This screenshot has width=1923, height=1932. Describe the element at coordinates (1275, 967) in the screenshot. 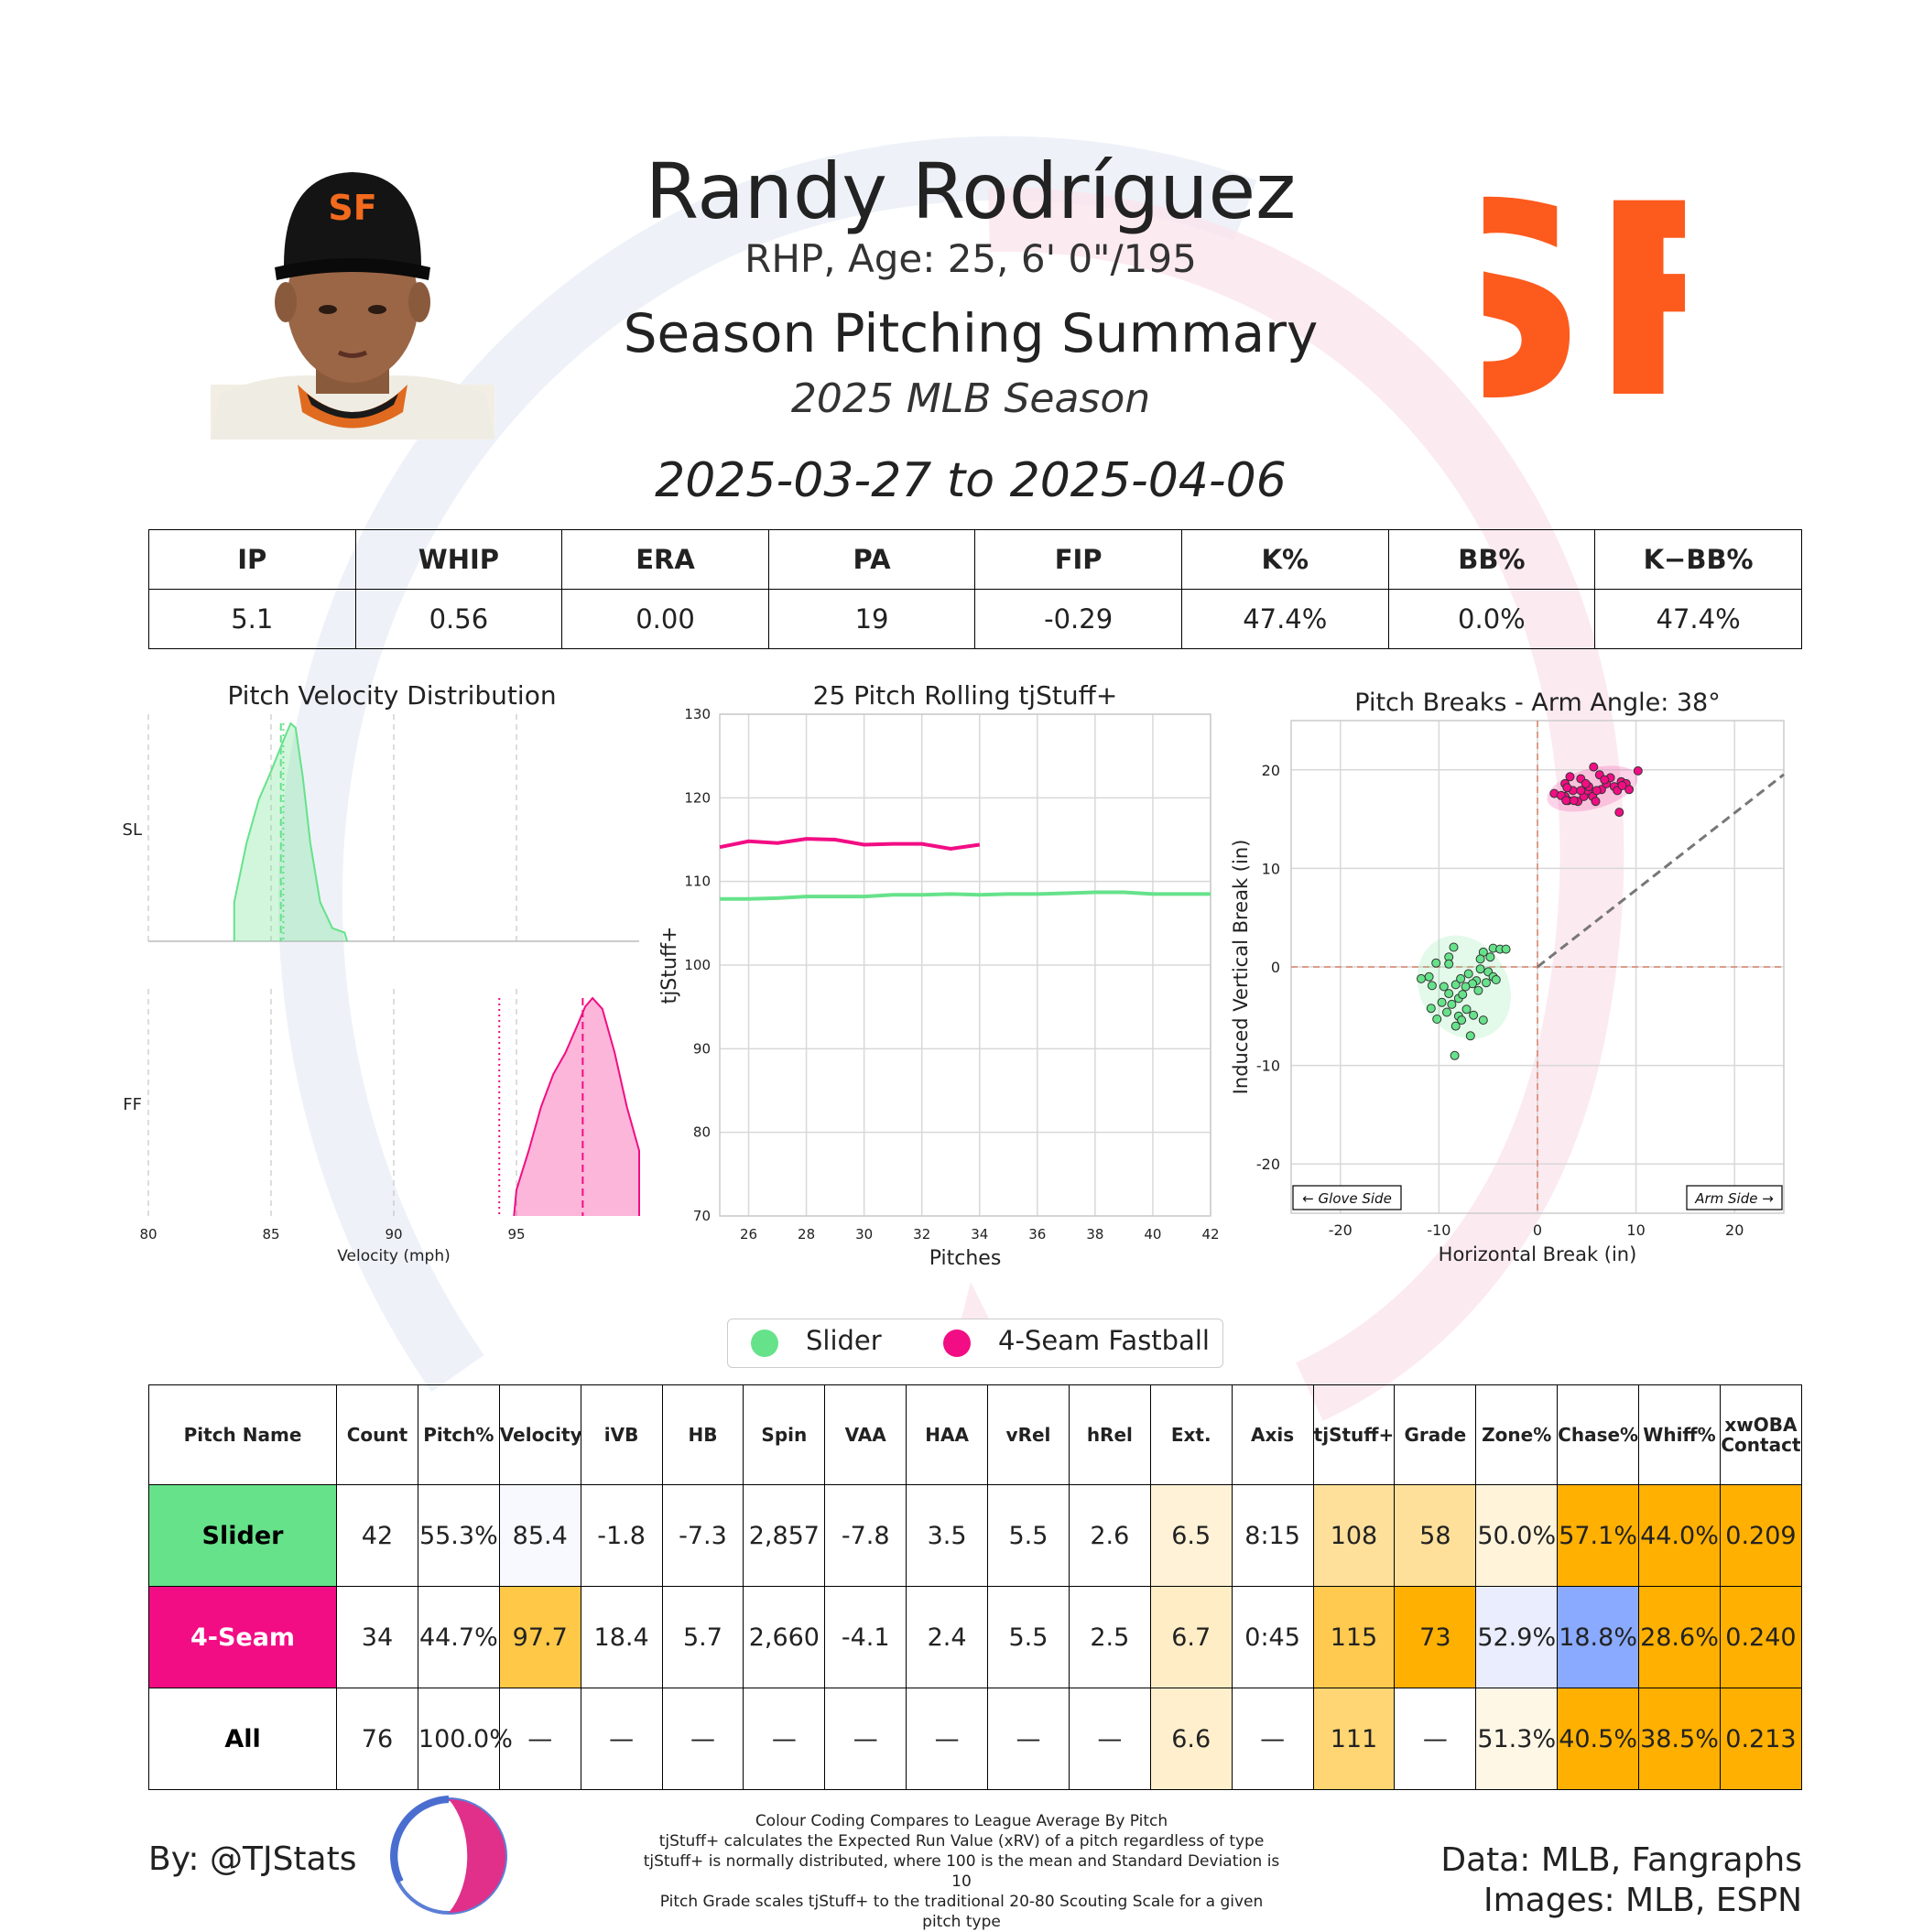

I see `y-tick-label: 0` at that location.